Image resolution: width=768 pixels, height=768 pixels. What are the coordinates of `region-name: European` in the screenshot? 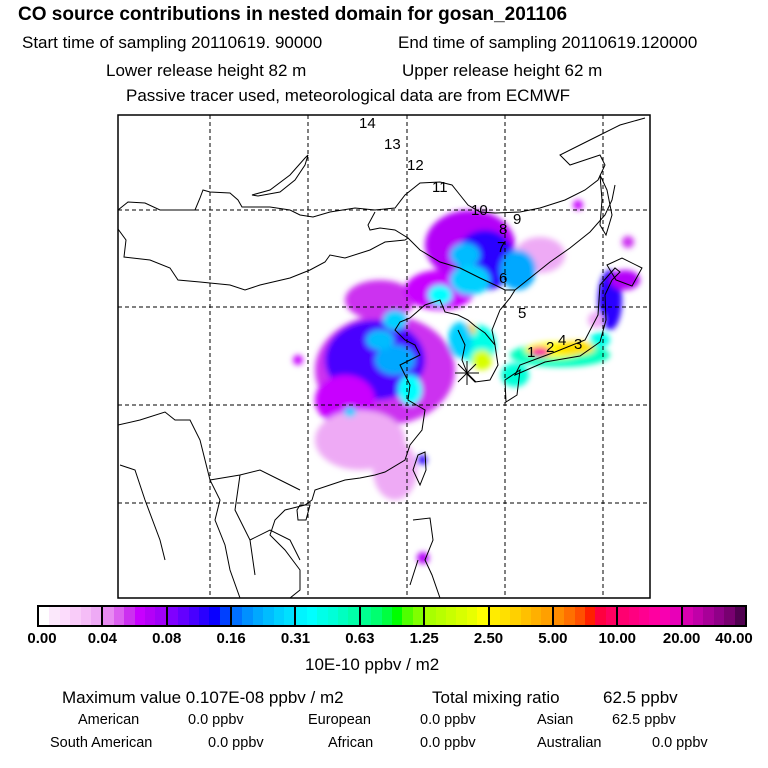 It's located at (339, 720).